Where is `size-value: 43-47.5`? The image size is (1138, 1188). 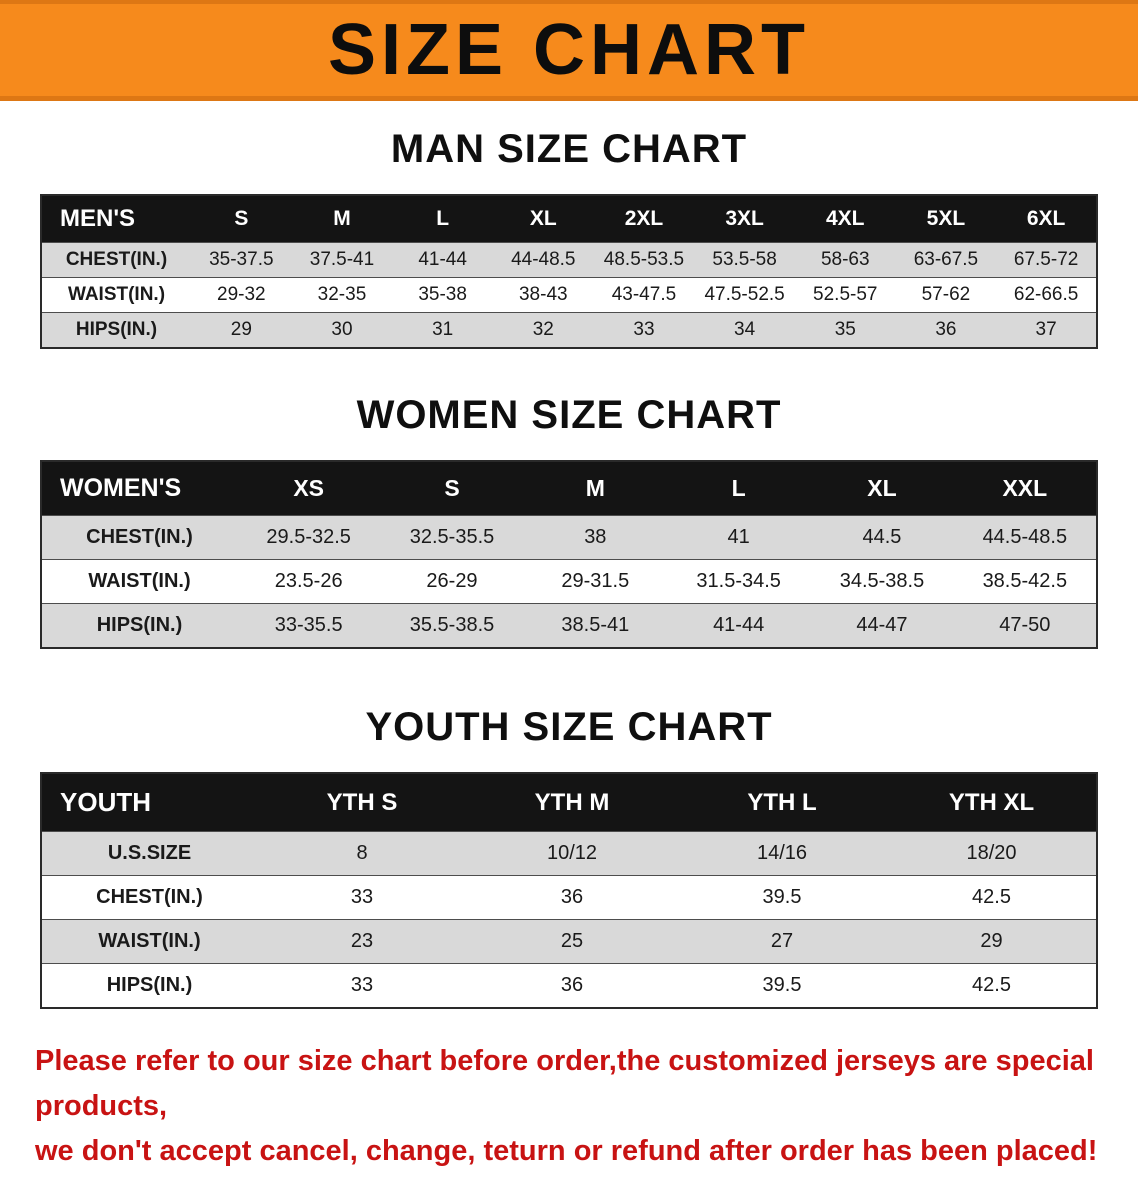
size-value: 43-47.5 is located at coordinates (644, 295).